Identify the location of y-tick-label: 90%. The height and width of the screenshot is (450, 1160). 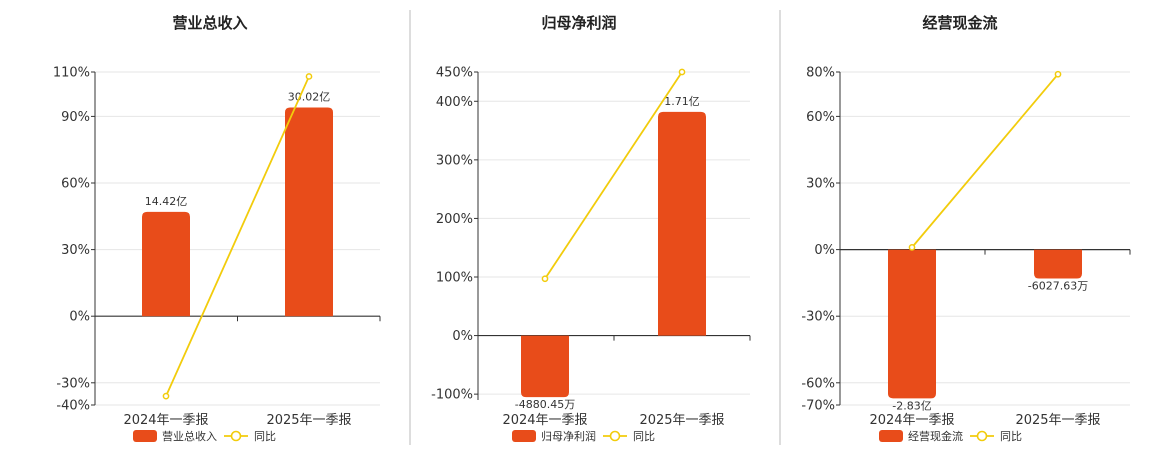
(75, 117).